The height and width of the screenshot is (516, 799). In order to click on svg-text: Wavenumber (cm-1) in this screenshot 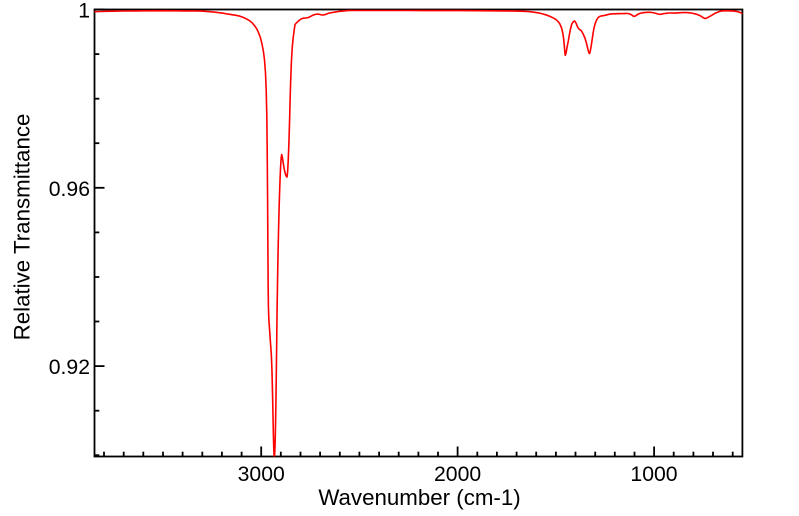, I will do `click(419, 497)`.